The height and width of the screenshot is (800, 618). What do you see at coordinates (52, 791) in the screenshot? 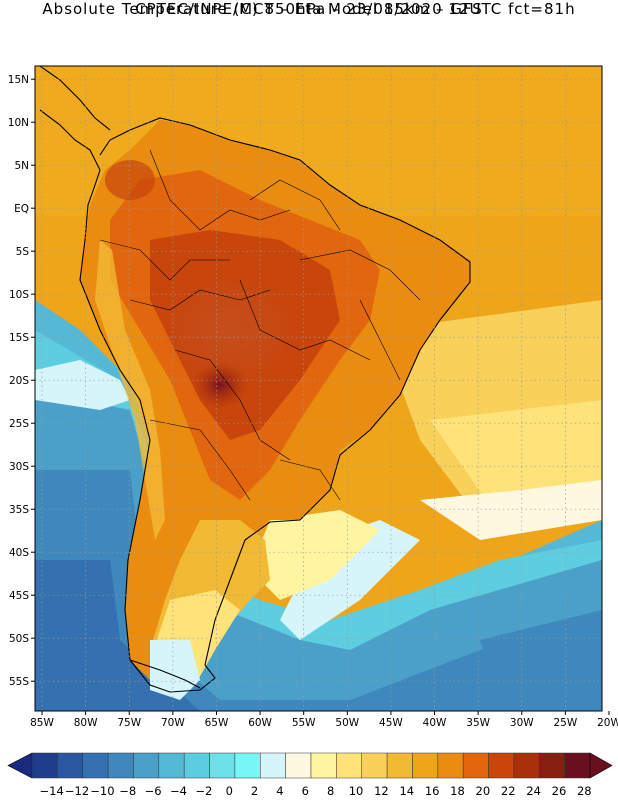
I see `colorbar-label: −14` at bounding box center [52, 791].